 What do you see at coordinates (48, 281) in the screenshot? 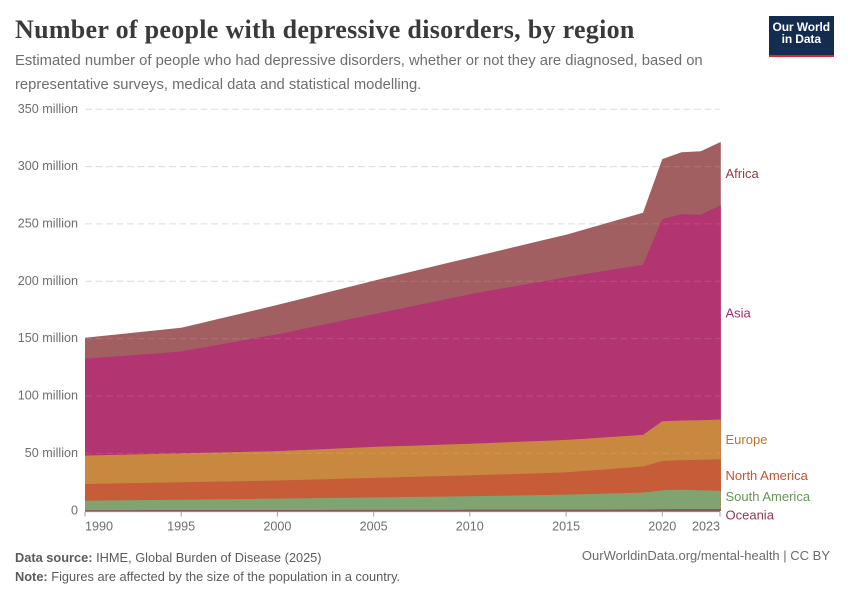
I see `svg-text: 200 million` at bounding box center [48, 281].